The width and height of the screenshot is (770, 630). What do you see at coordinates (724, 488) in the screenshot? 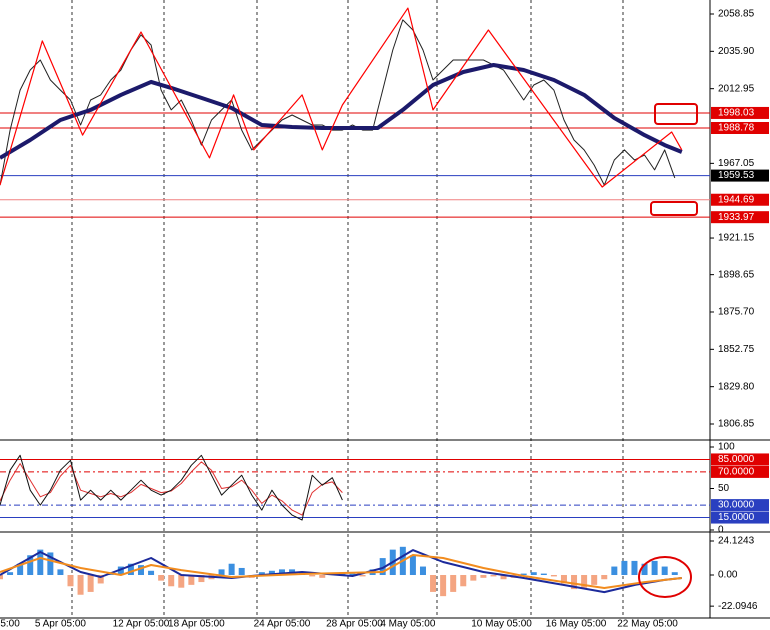
I see `y-tick-label: 50` at bounding box center [724, 488].